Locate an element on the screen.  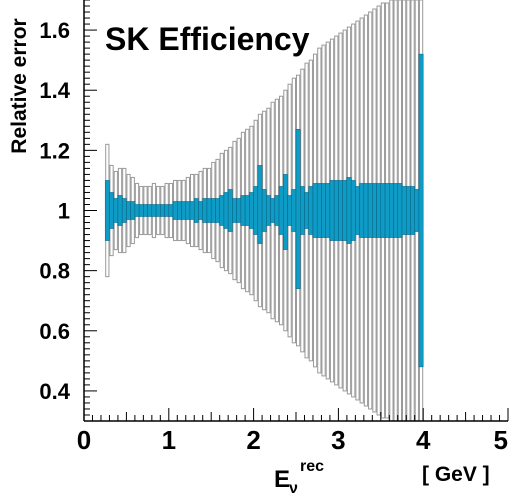
y-tick-label: 1 is located at coordinates (64, 211).